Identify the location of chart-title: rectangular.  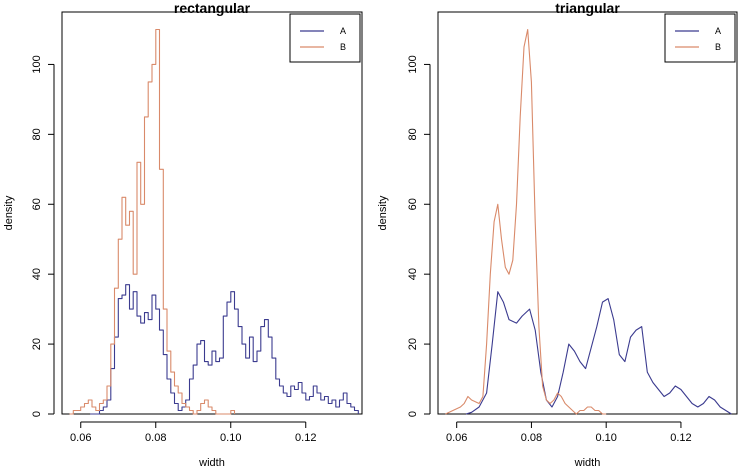
(212, 8).